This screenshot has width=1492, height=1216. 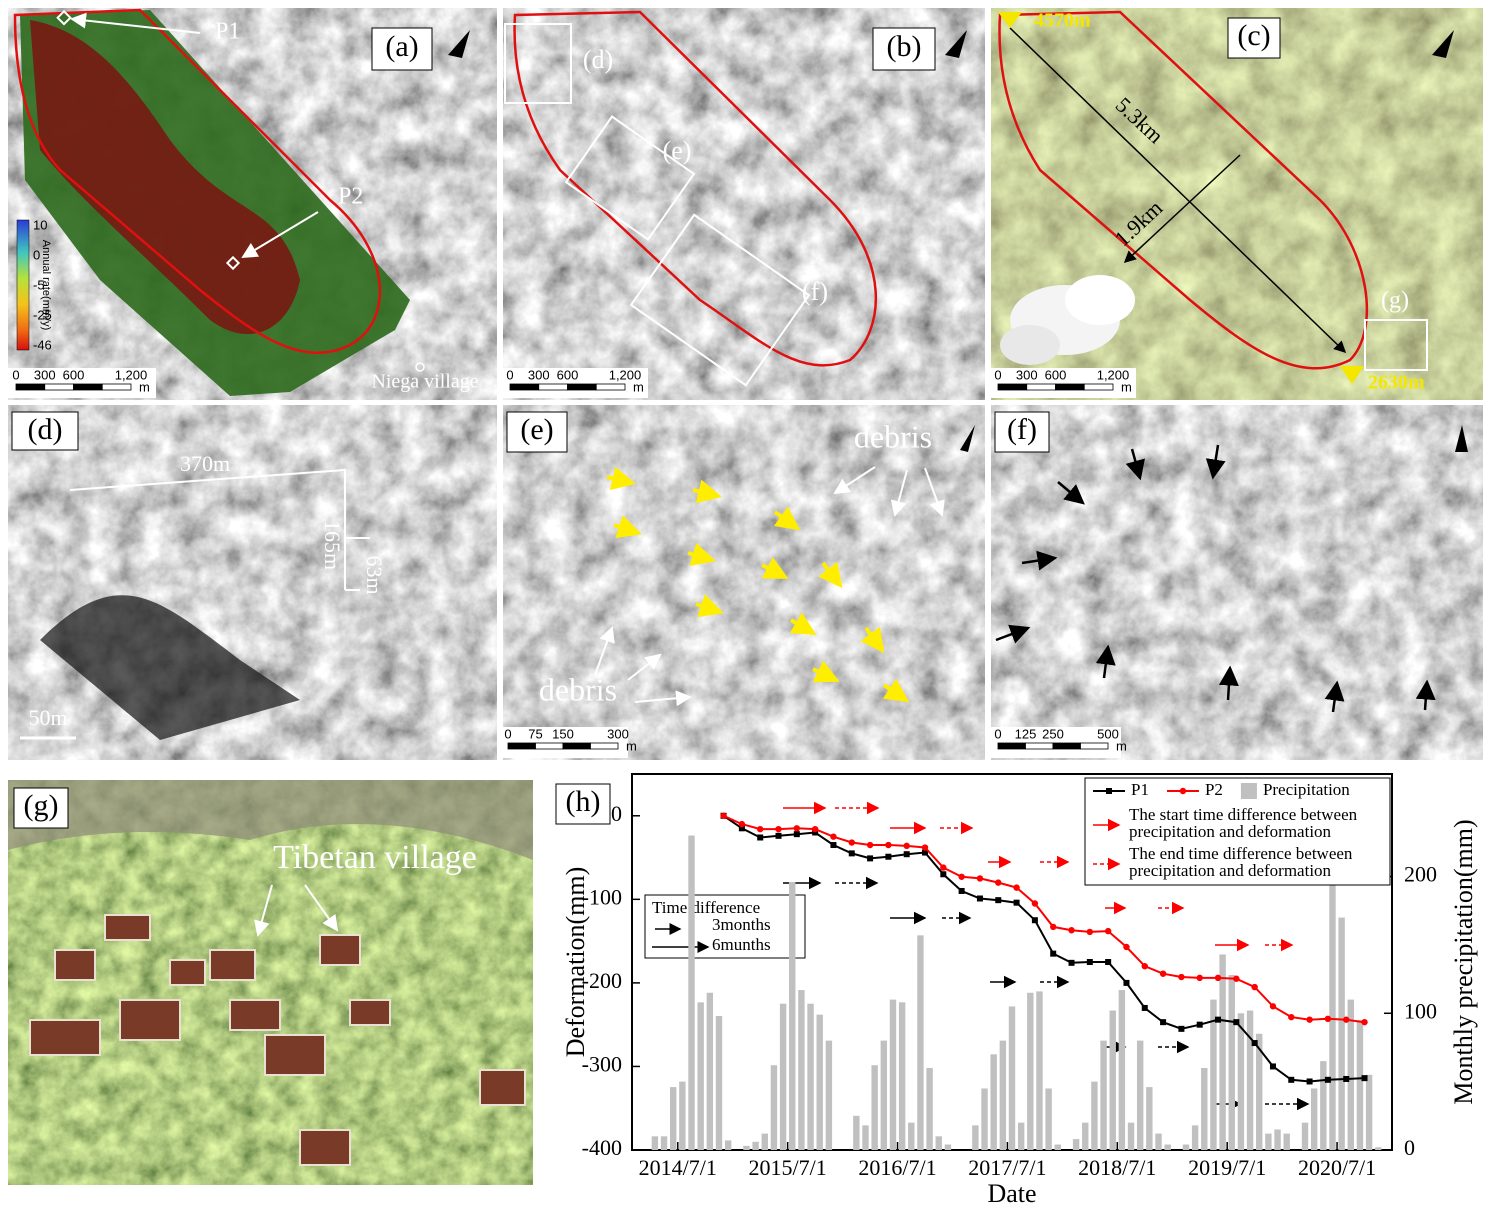 I want to click on text-shape: (f), so click(x=1022, y=429).